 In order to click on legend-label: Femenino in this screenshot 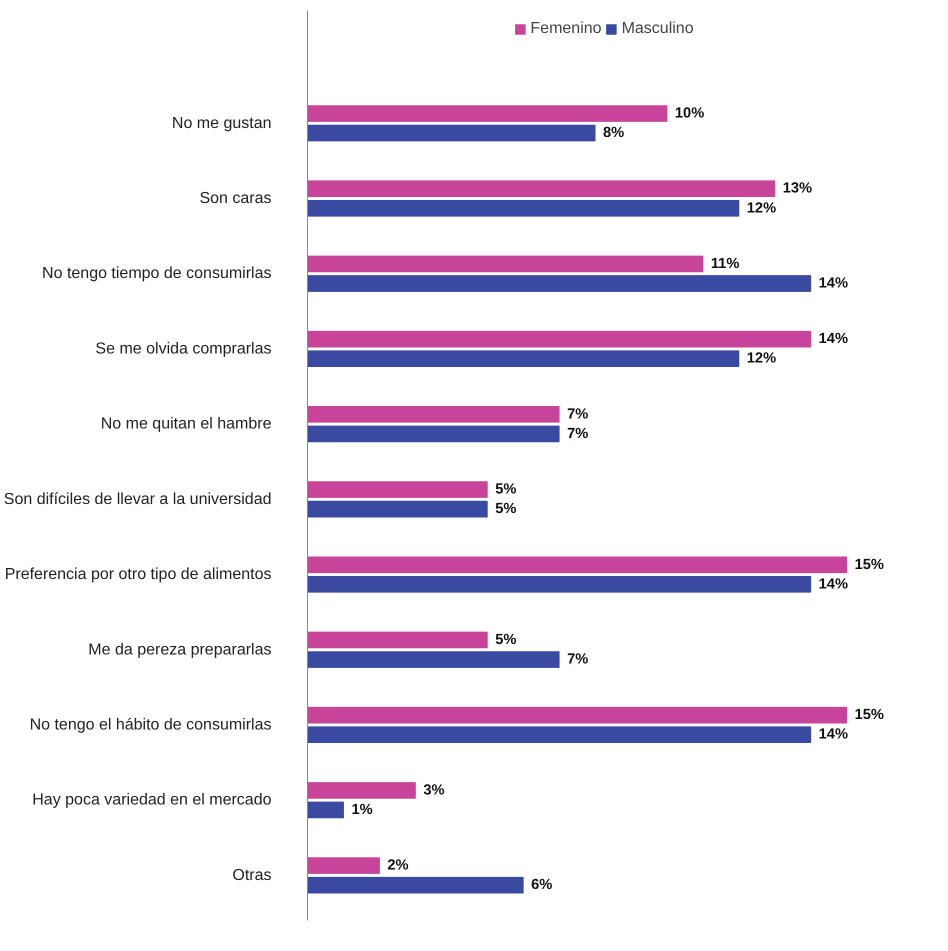, I will do `click(566, 29)`.